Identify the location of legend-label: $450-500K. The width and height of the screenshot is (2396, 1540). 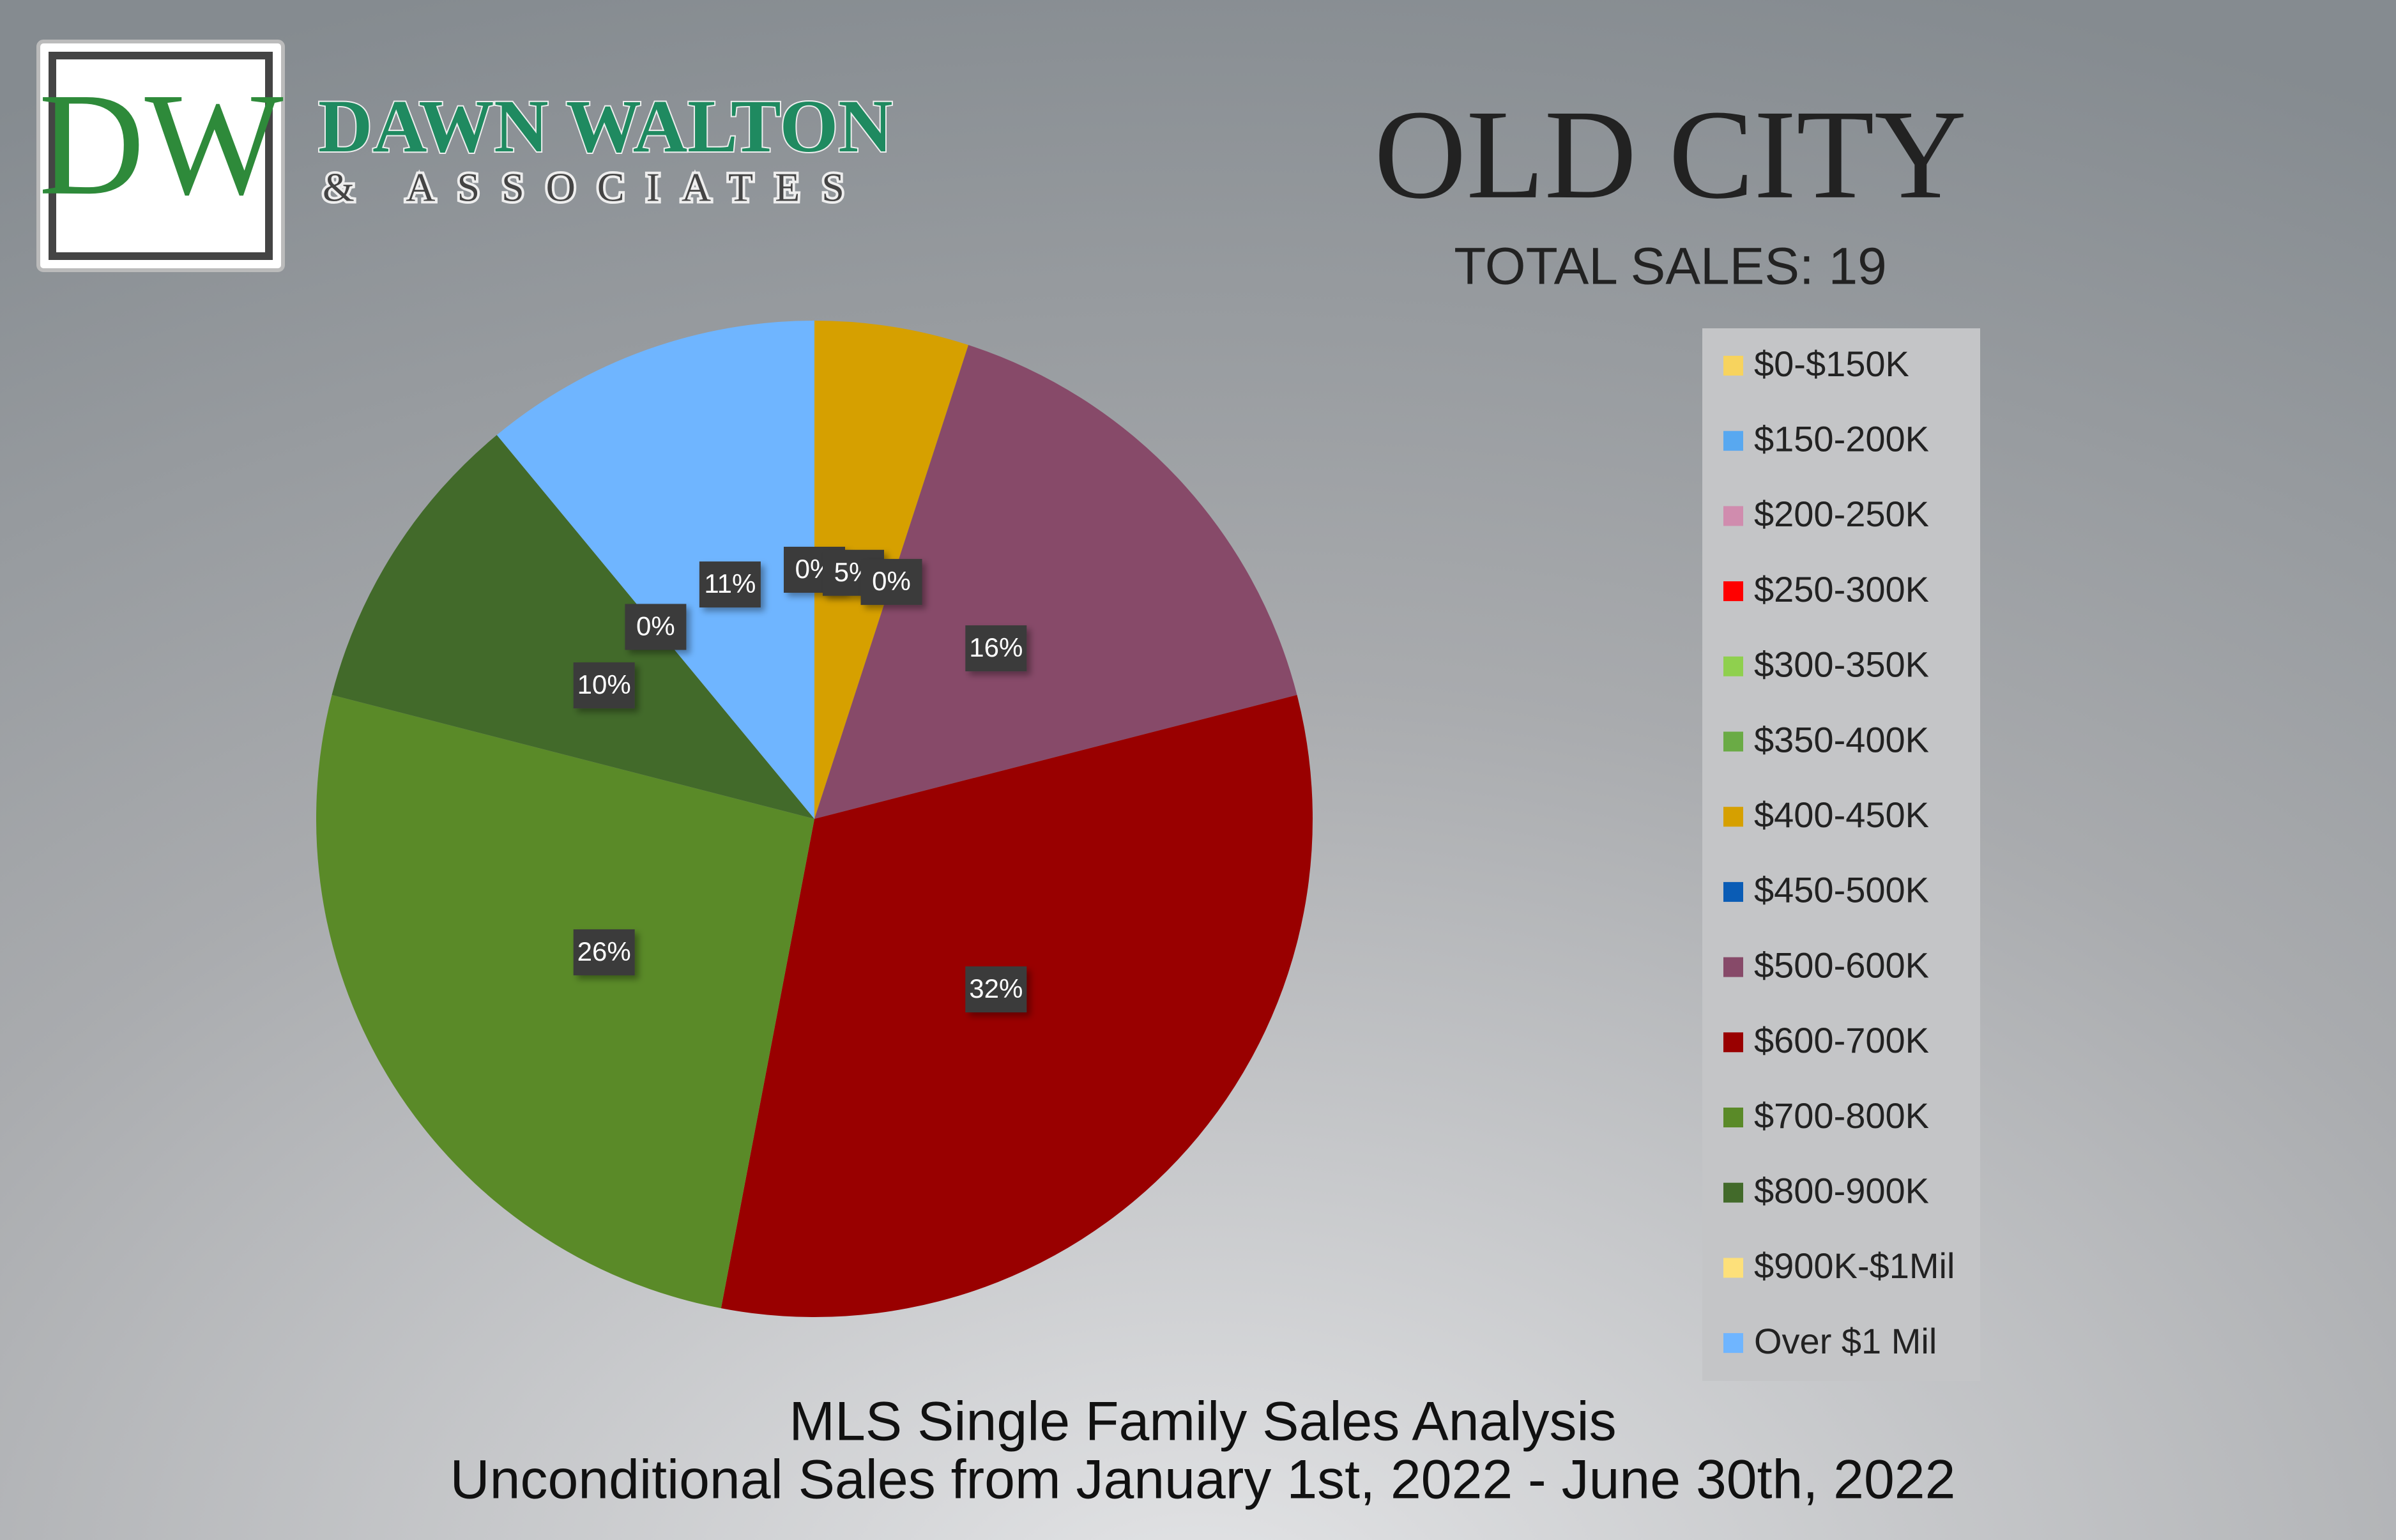
(1841, 890).